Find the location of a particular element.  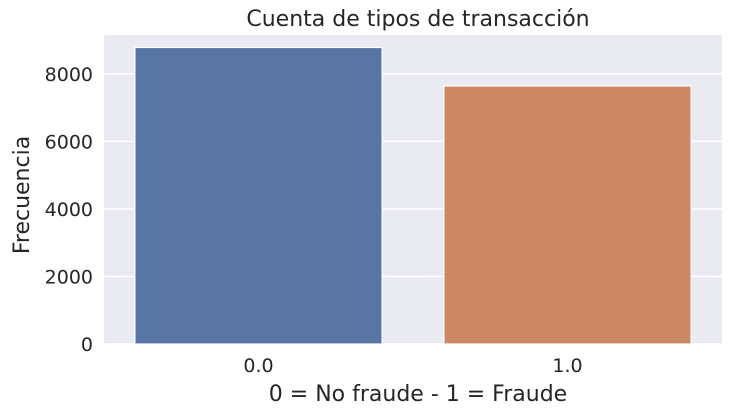

y-tick-label: 4000 is located at coordinates (69, 210).